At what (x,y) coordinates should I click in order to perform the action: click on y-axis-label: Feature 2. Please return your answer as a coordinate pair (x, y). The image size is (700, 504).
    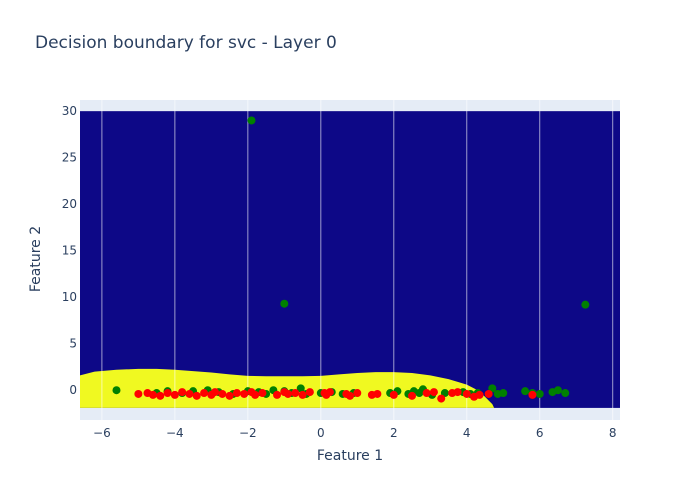
    Looking at the image, I should click on (36, 259).